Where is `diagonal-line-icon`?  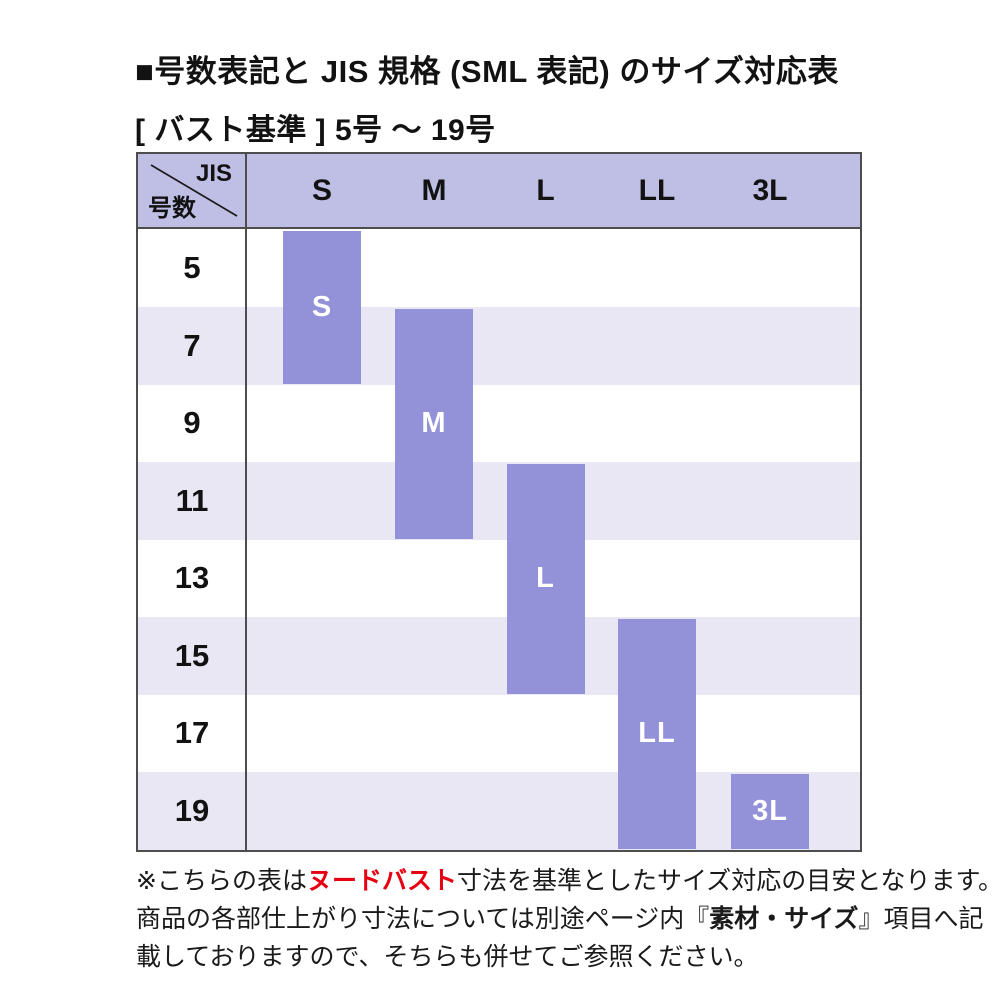
diagonal-line-icon is located at coordinates (194, 190).